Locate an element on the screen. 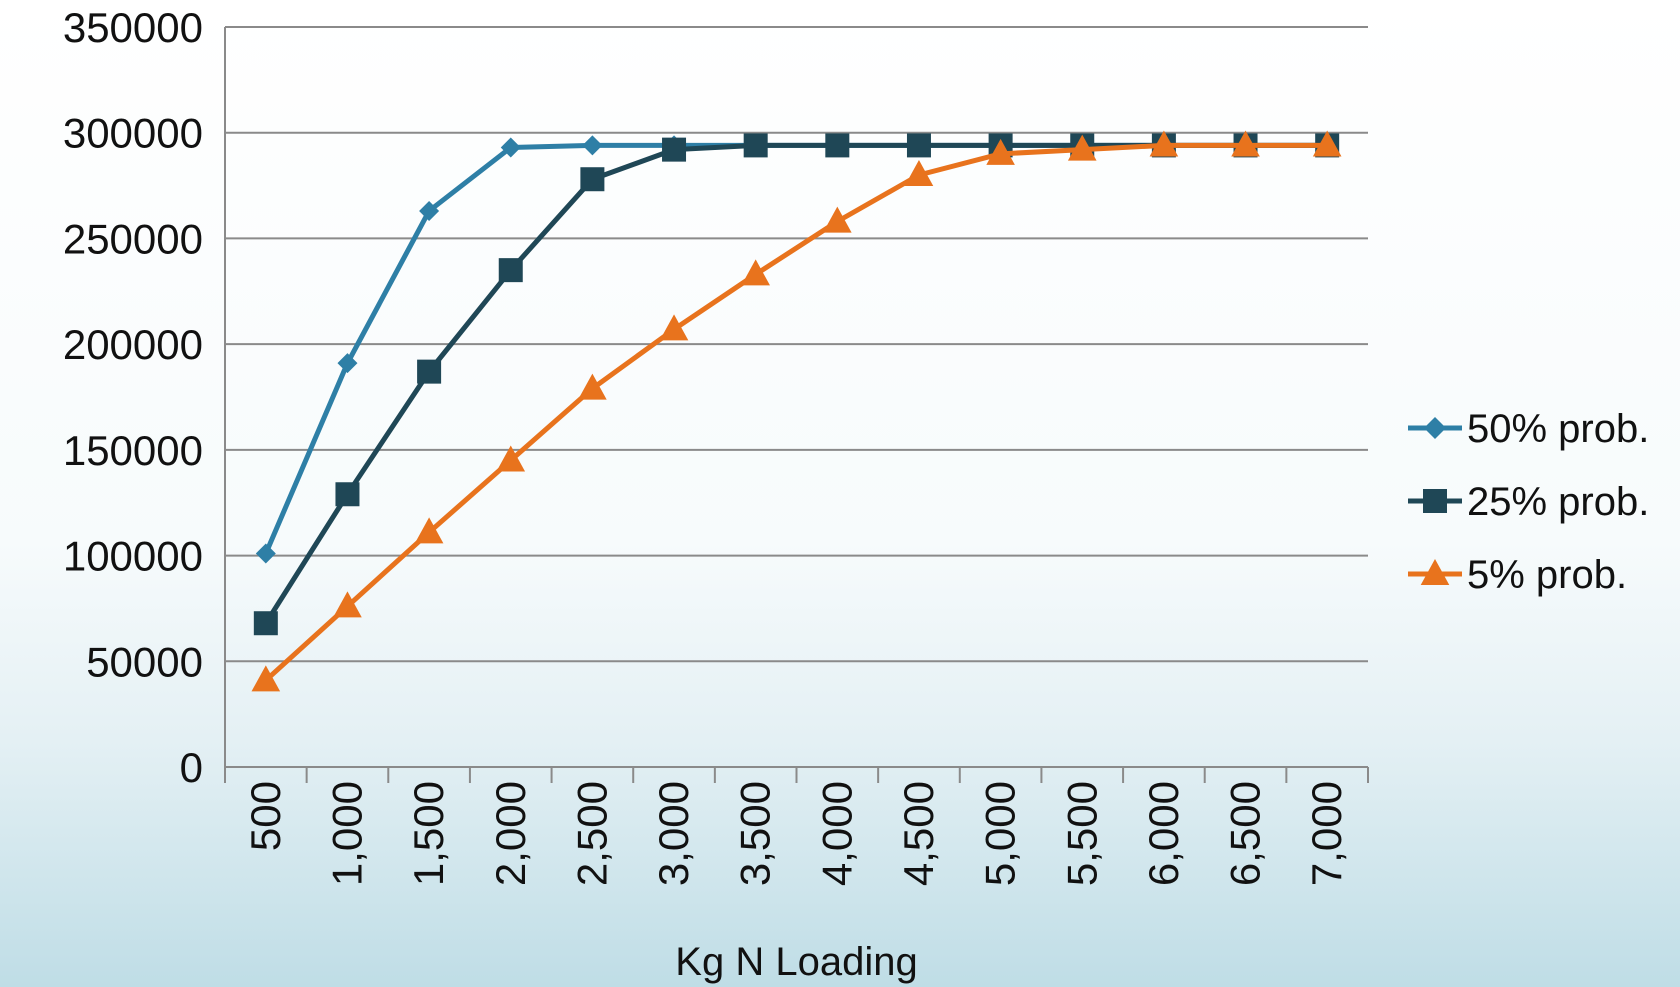  x-tick-label: 3,500 is located at coordinates (755, 833).